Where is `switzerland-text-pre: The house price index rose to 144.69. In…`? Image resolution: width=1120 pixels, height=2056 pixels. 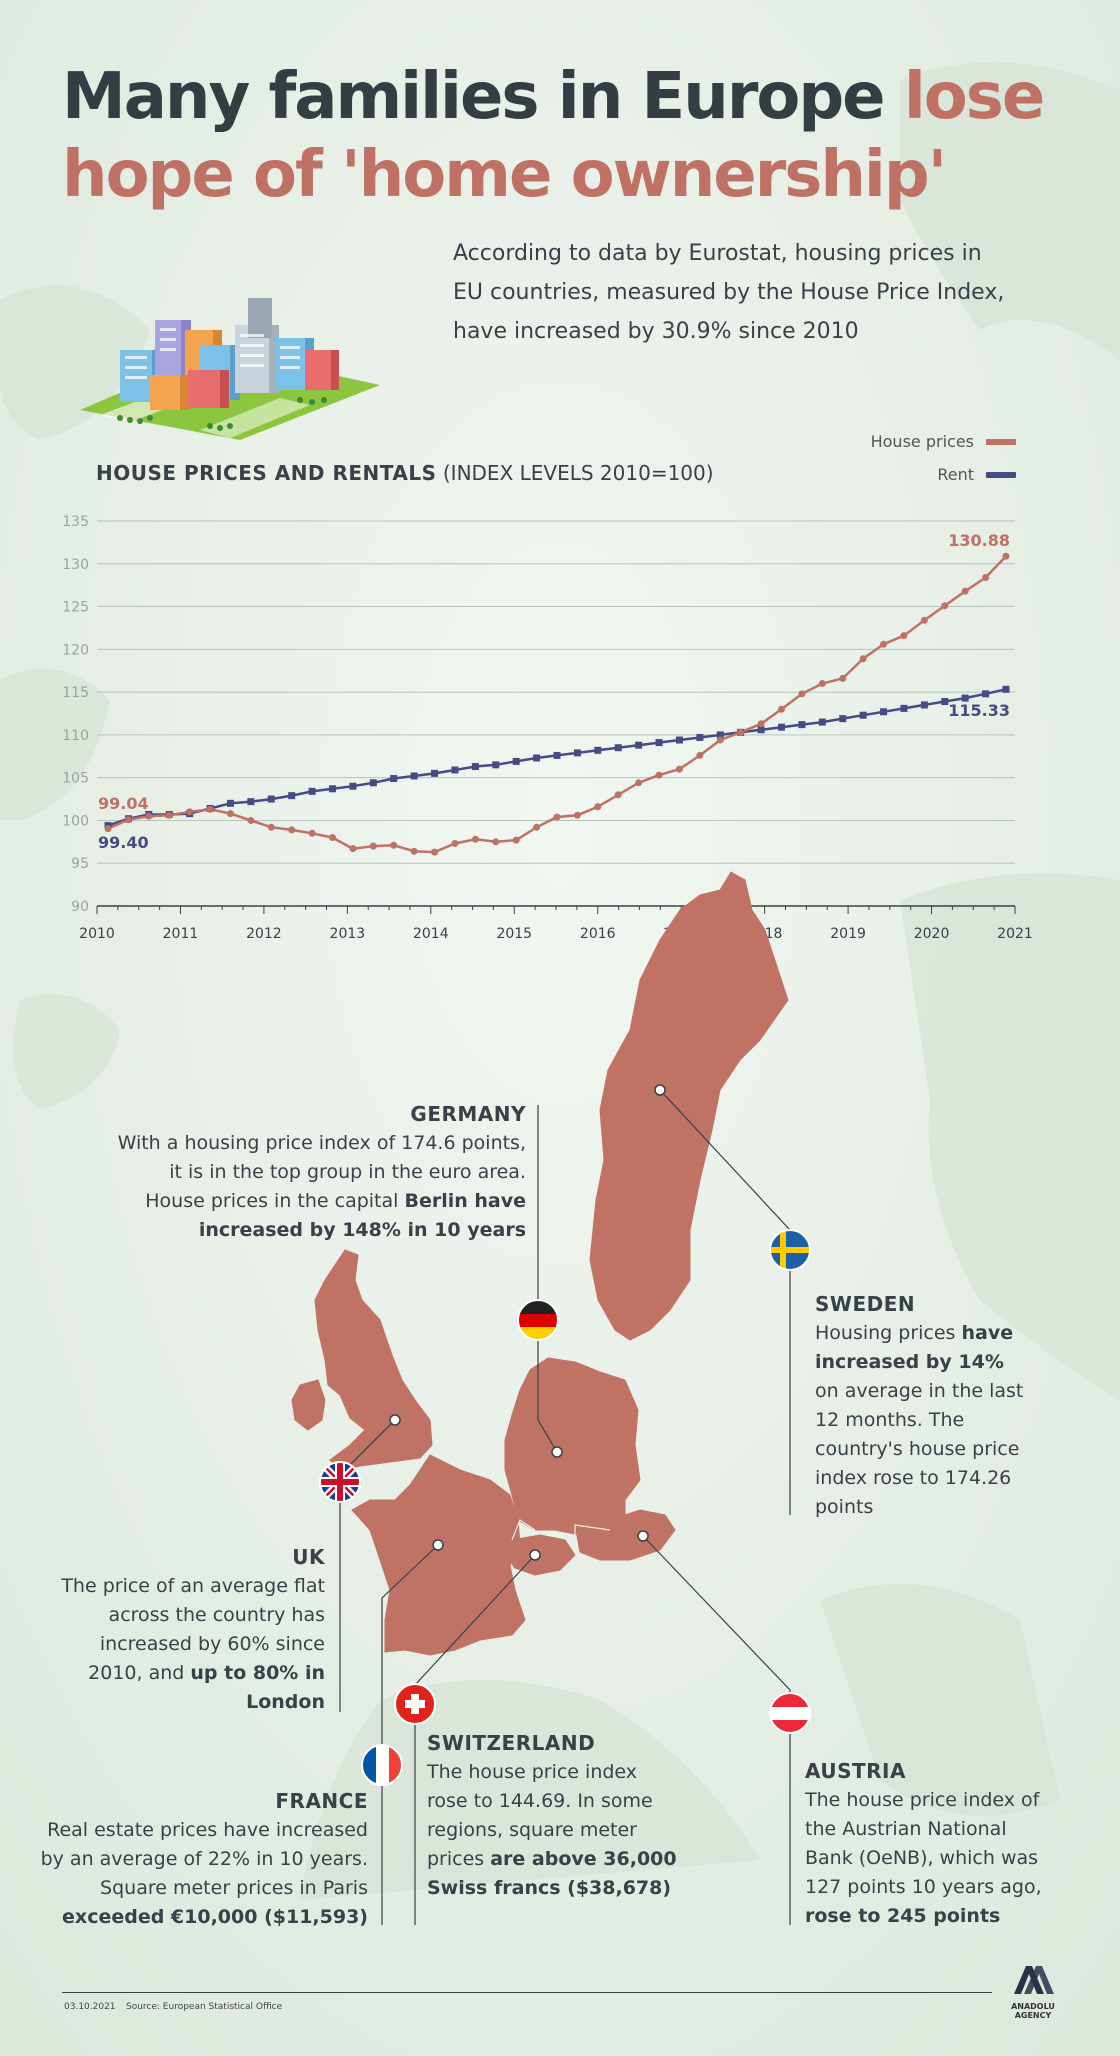 switzerland-text-pre: The house price index rose to 144.69. In… is located at coordinates (540, 1815).